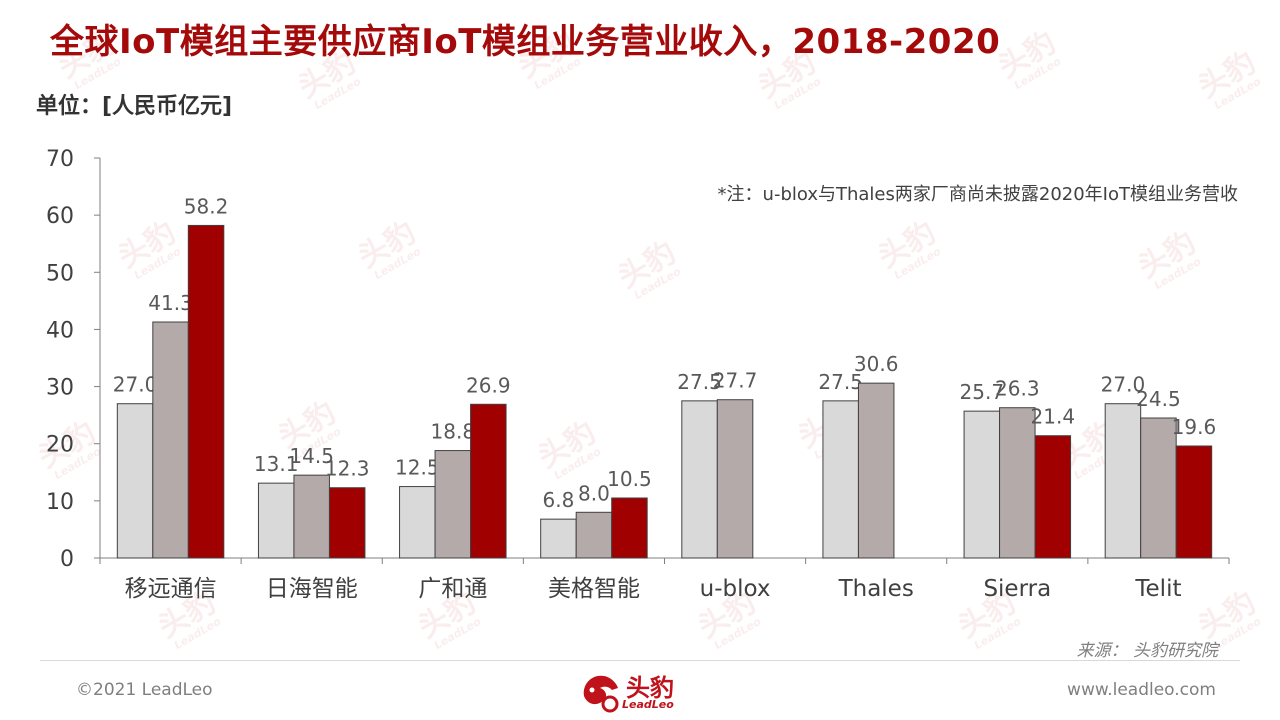  Describe the element at coordinates (488, 385) in the screenshot. I see `data-label: 26.9` at that location.